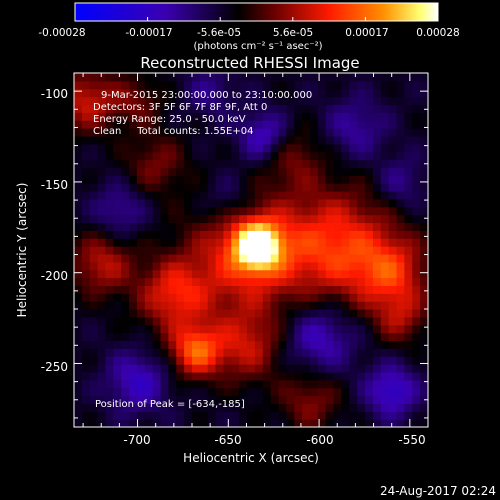 The width and height of the screenshot is (500, 500). I want to click on x-tick-label: -650, so click(227, 440).